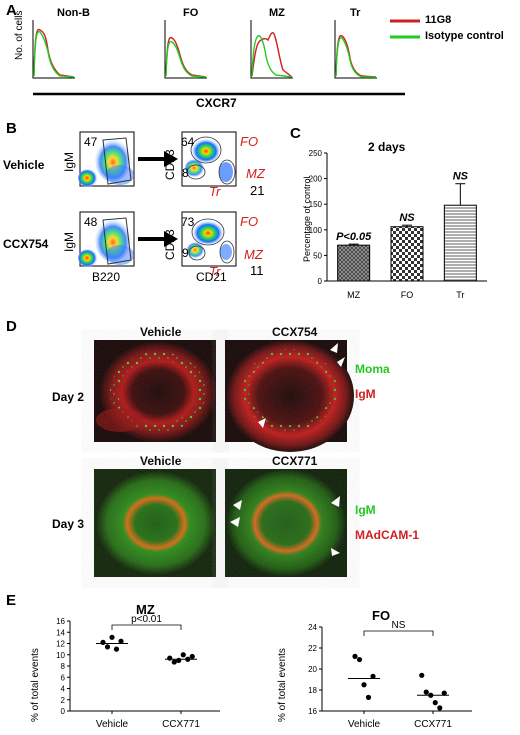 This screenshot has height=735, width=520. Describe the element at coordinates (295, 332) in the screenshot. I see `micrograph-title: CCX754` at that location.